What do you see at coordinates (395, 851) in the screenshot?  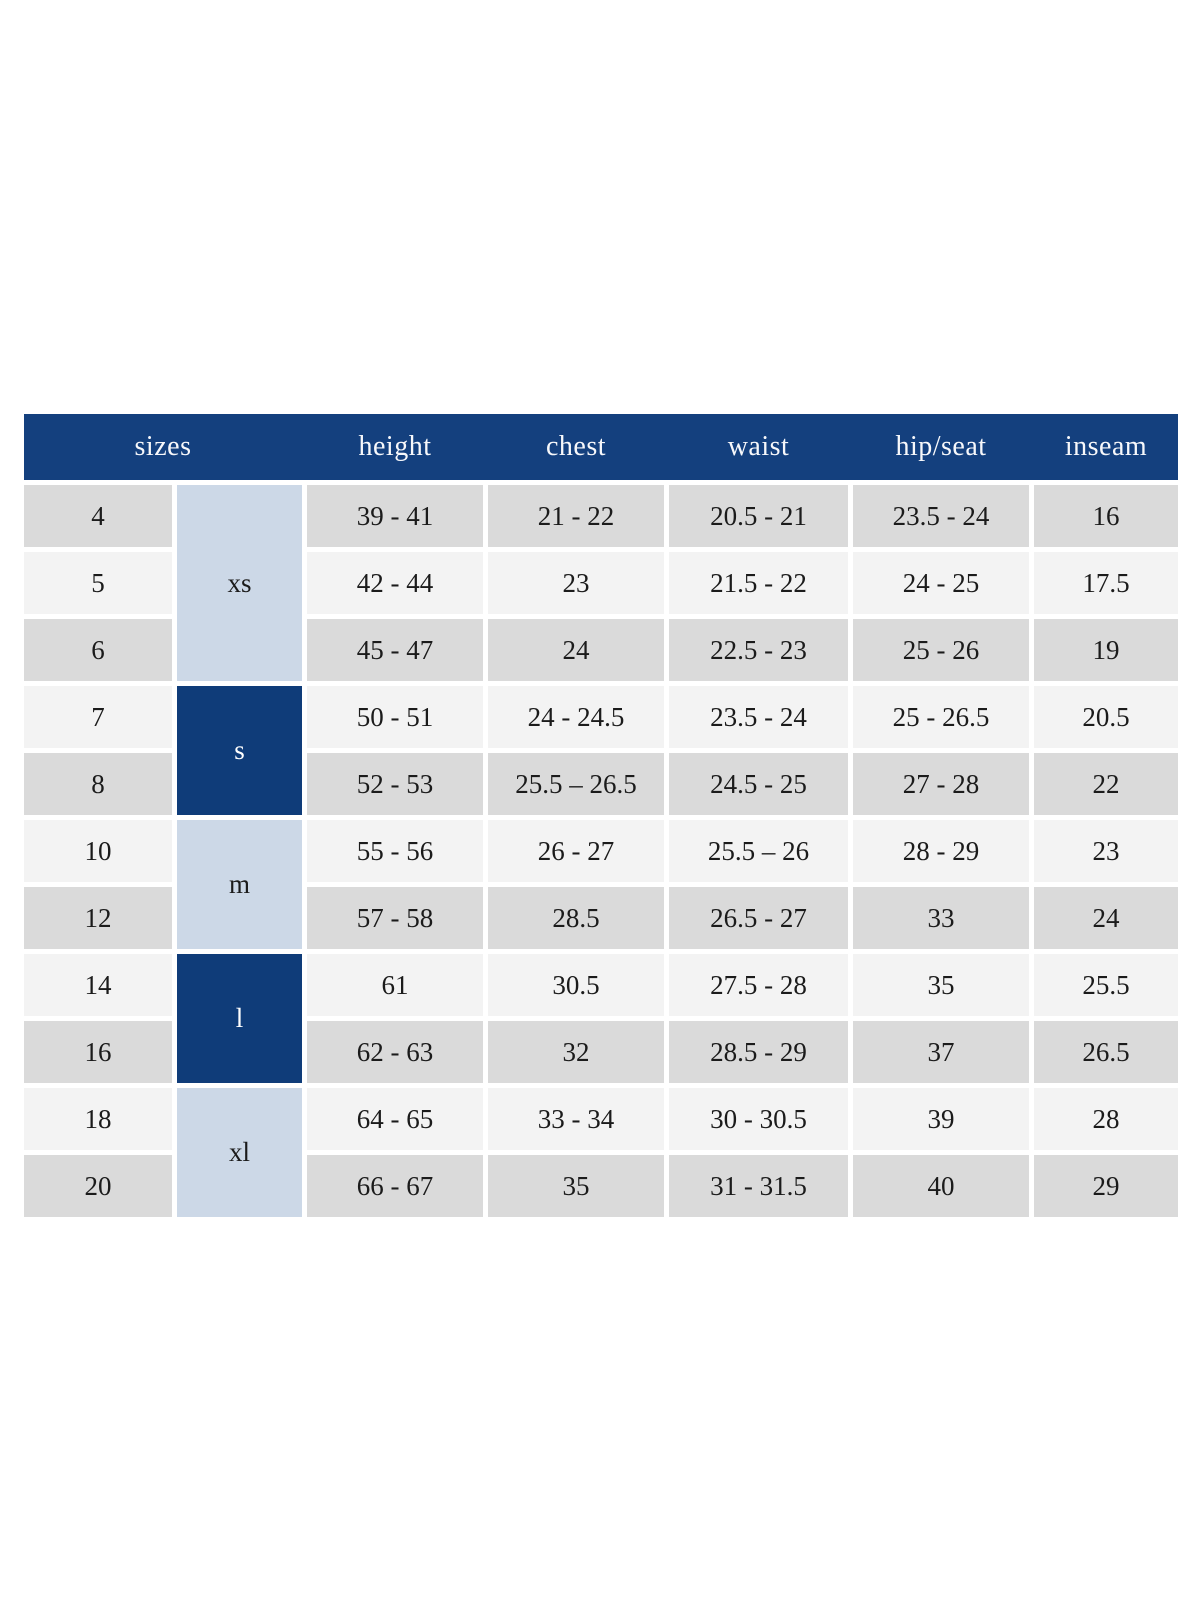 I see `height-cell: 55 - 56` at bounding box center [395, 851].